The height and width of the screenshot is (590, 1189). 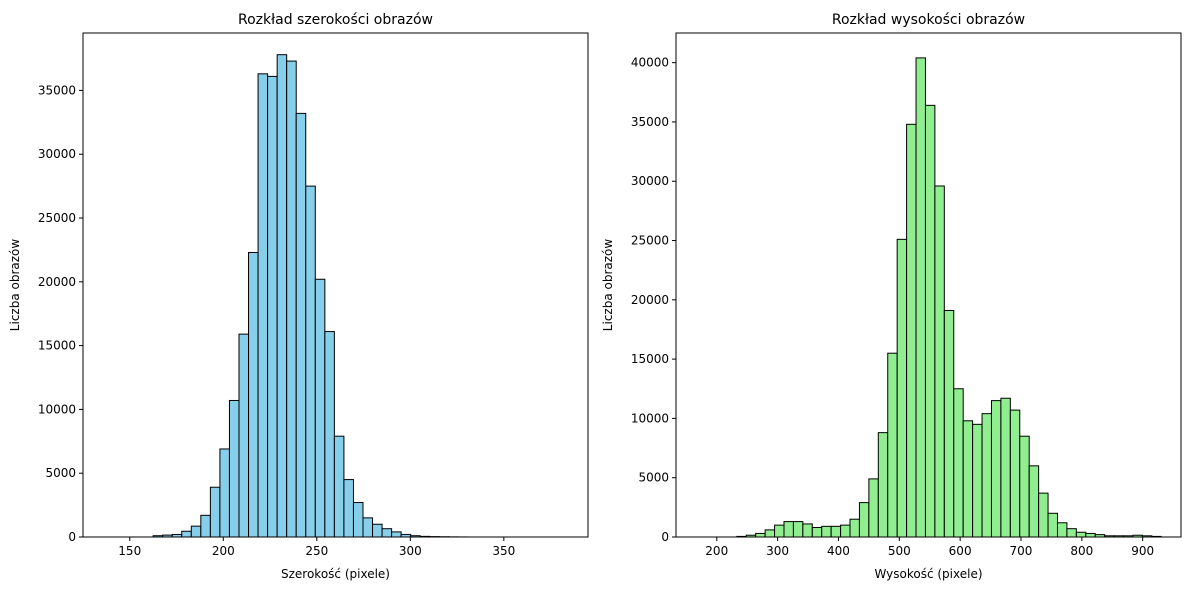 I want to click on x-tick-label: 400, so click(x=838, y=551).